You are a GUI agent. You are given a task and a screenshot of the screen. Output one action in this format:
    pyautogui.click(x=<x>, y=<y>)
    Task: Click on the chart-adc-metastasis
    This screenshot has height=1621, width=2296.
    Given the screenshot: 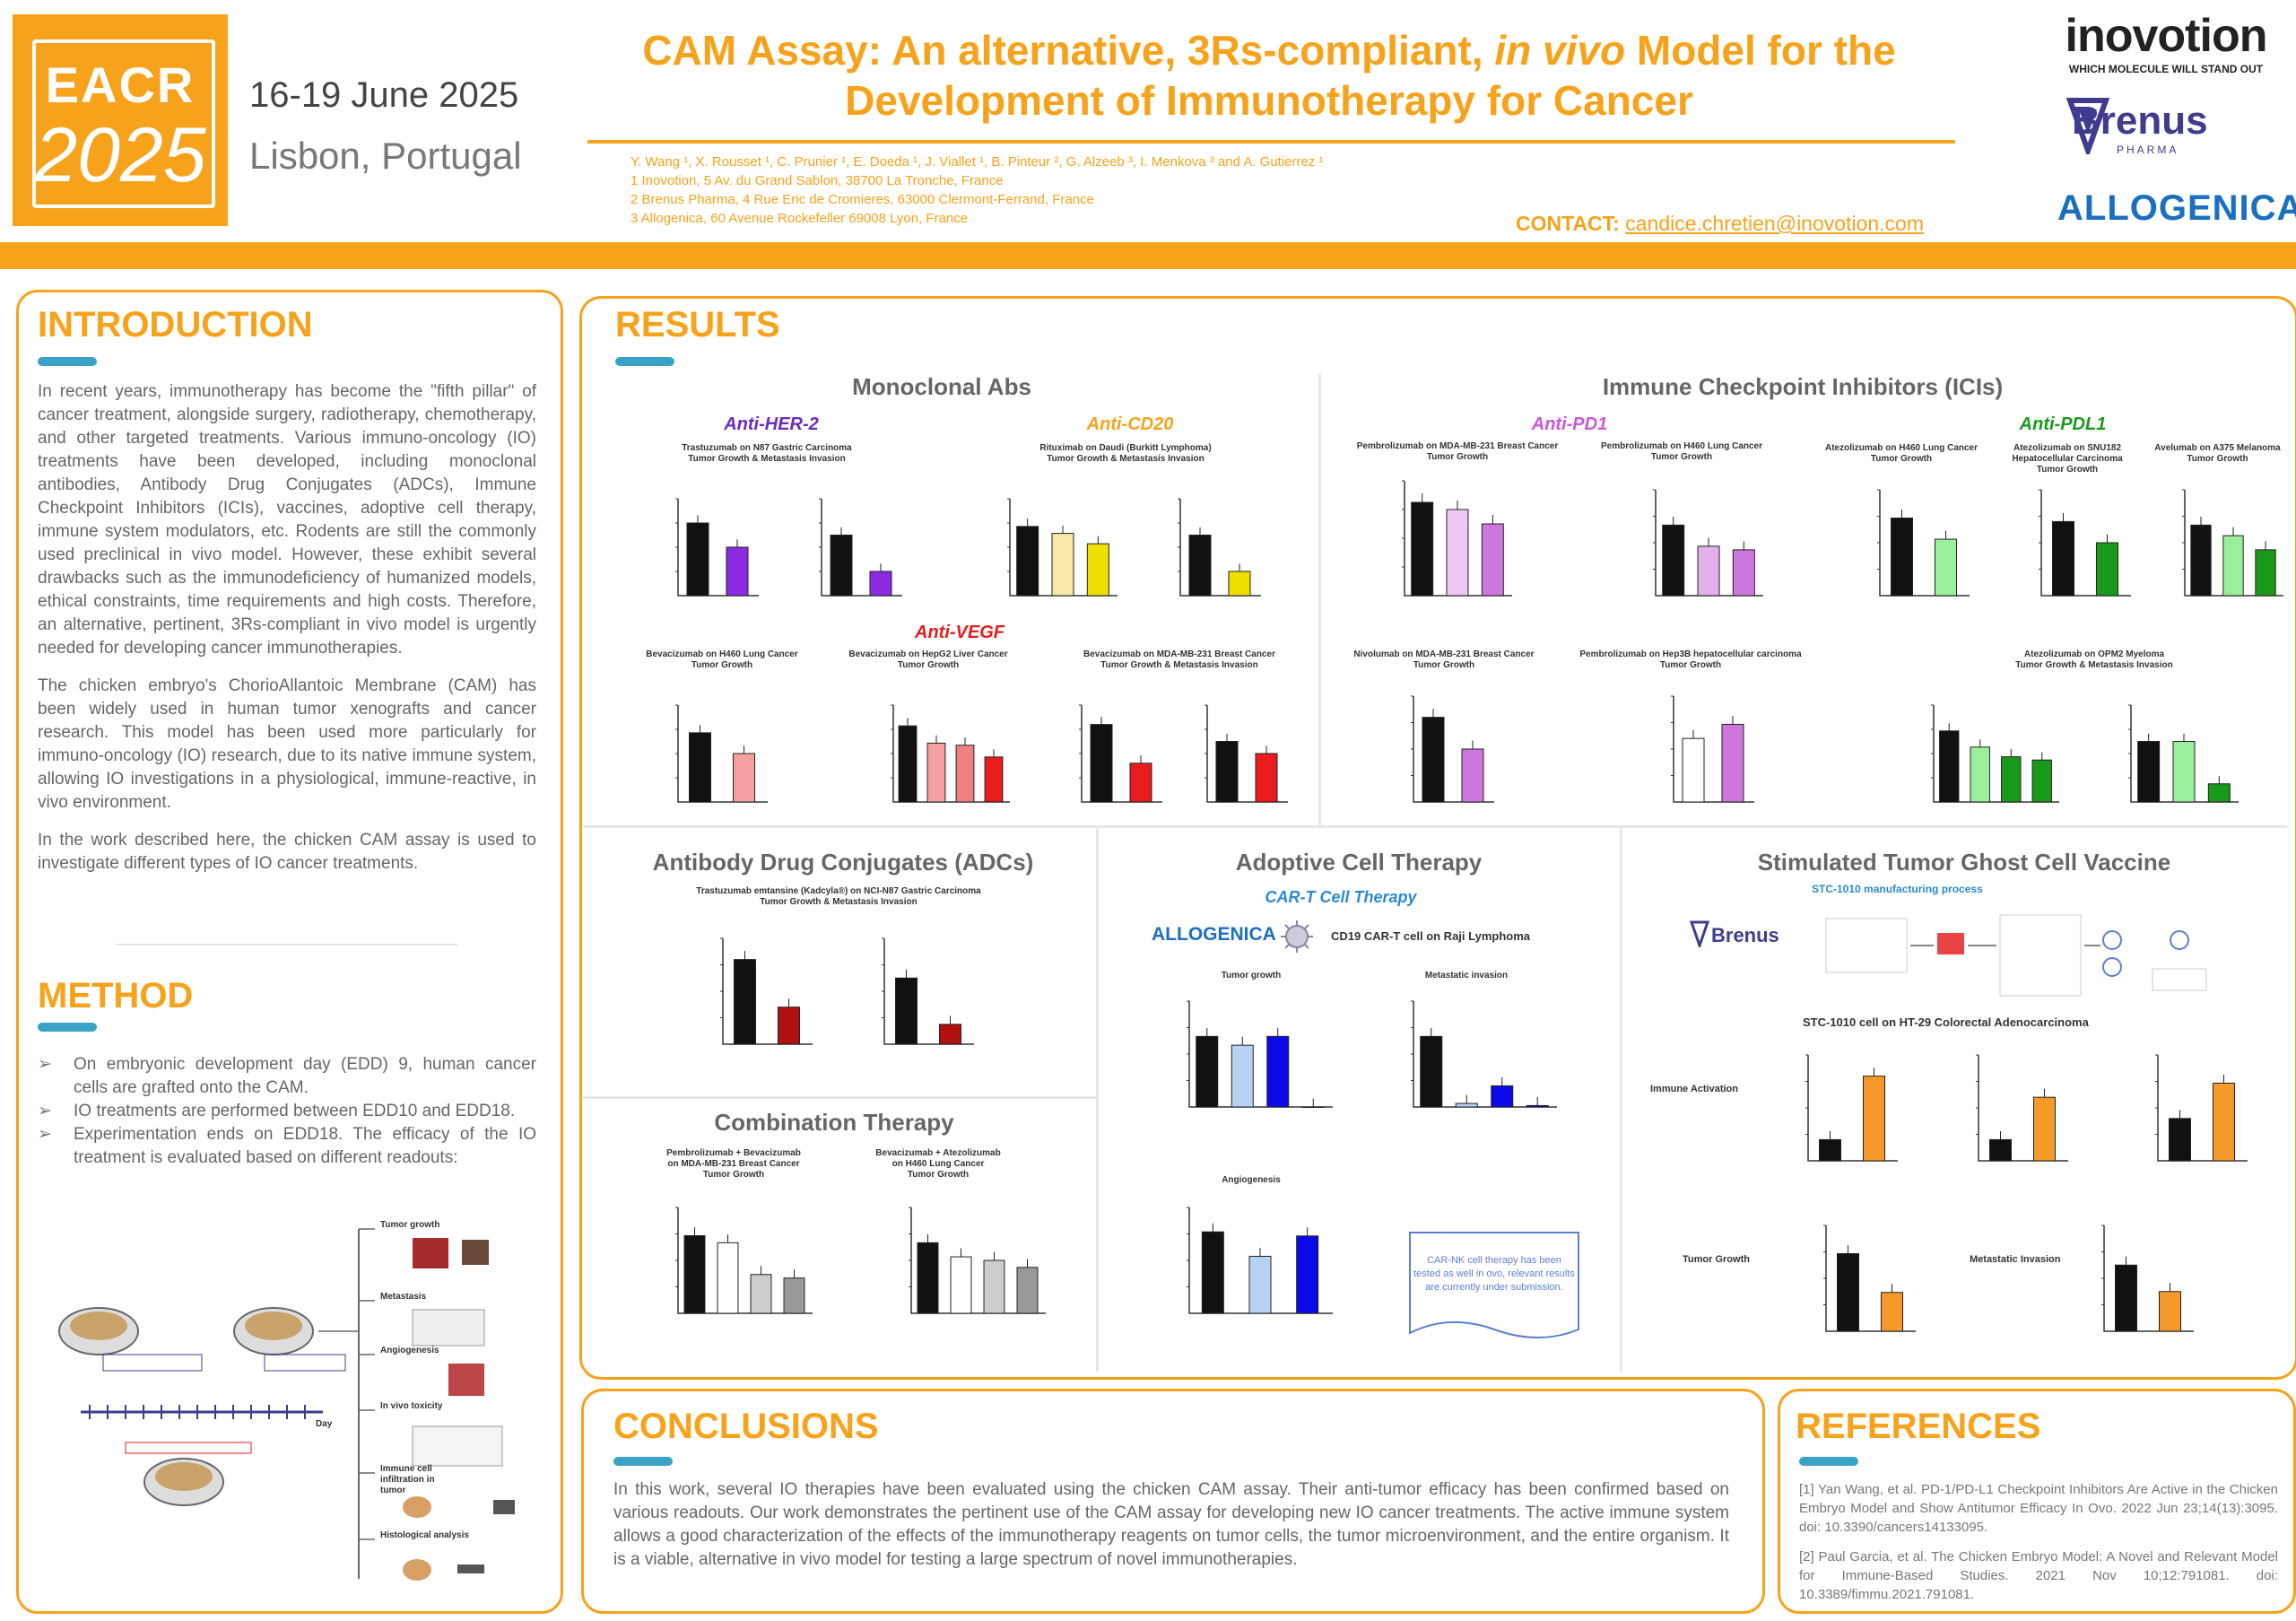 What is the action you would take?
    pyautogui.click(x=928, y=991)
    